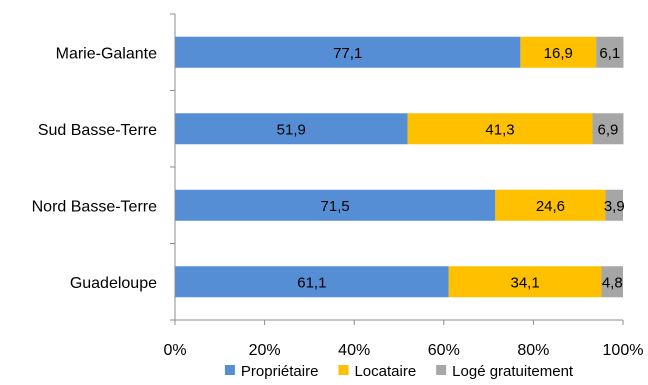 This screenshot has height=385, width=648. I want to click on data-label-sud-basse-terre-locataire: 41,3, so click(499, 129).